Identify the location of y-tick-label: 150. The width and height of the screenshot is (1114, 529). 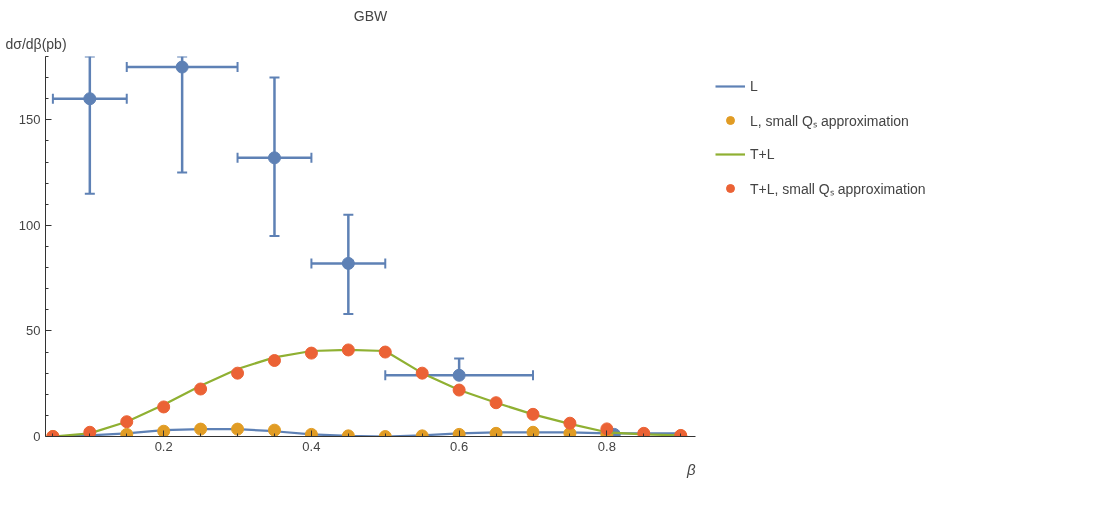
(29, 120).